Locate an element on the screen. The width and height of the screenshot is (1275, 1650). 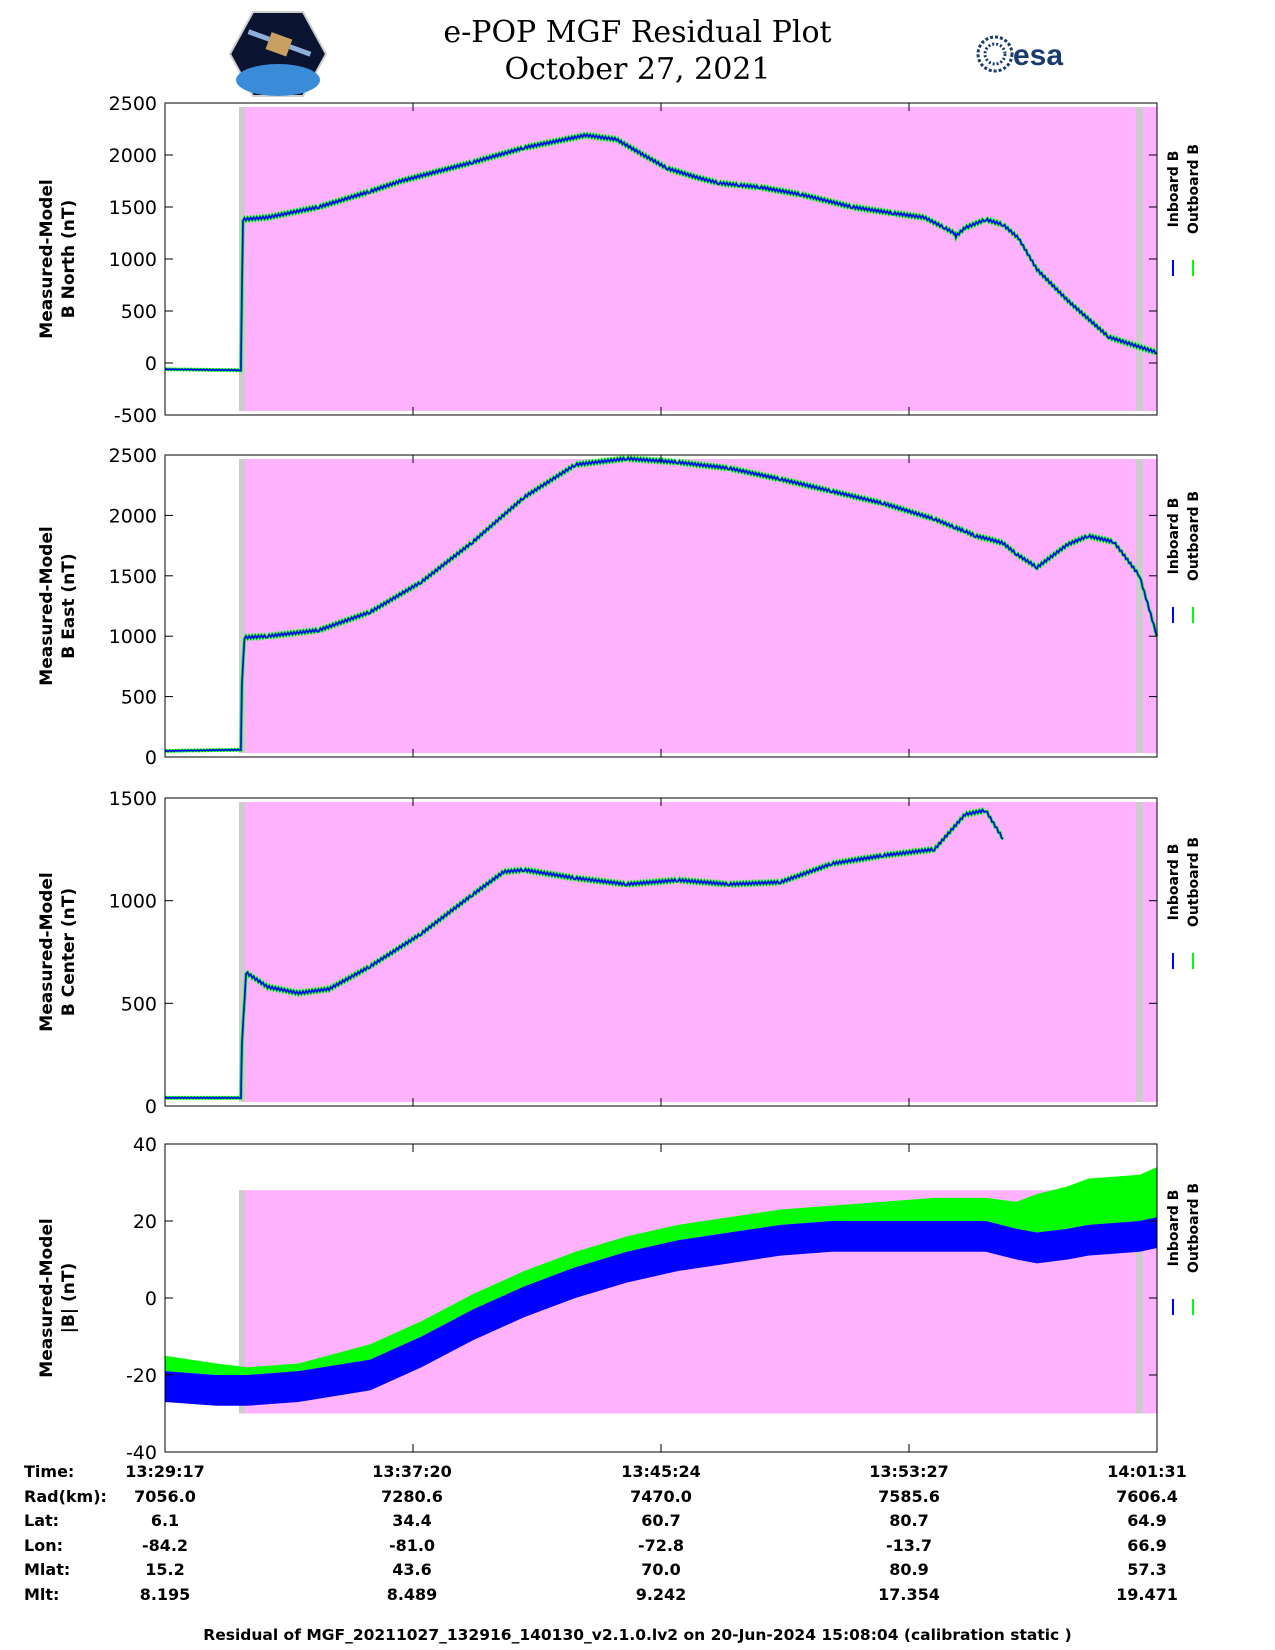
y-axis-label: B North (nT) is located at coordinates (69, 259).